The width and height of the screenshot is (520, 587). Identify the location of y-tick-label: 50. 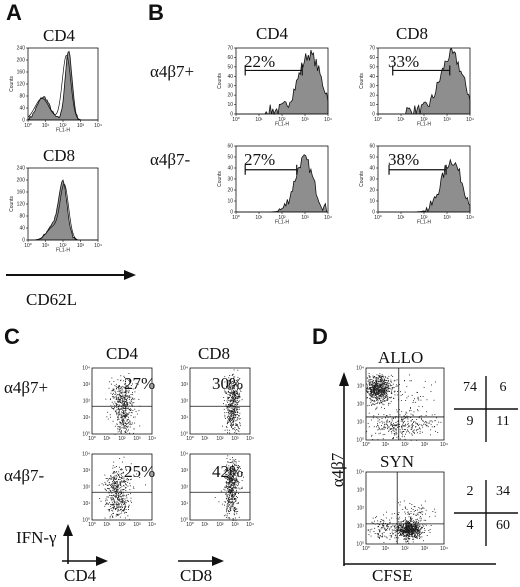
(230, 158).